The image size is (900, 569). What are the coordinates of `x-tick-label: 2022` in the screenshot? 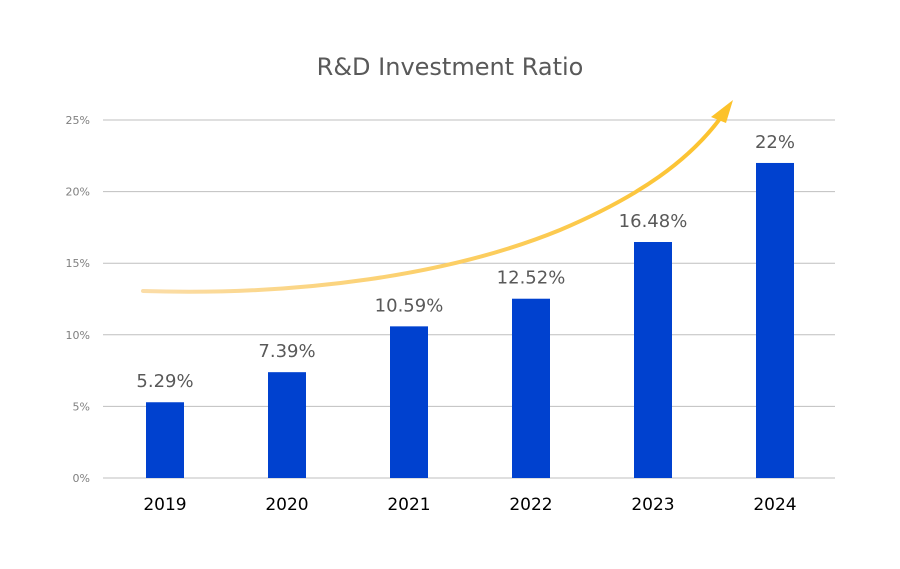 It's located at (530, 505).